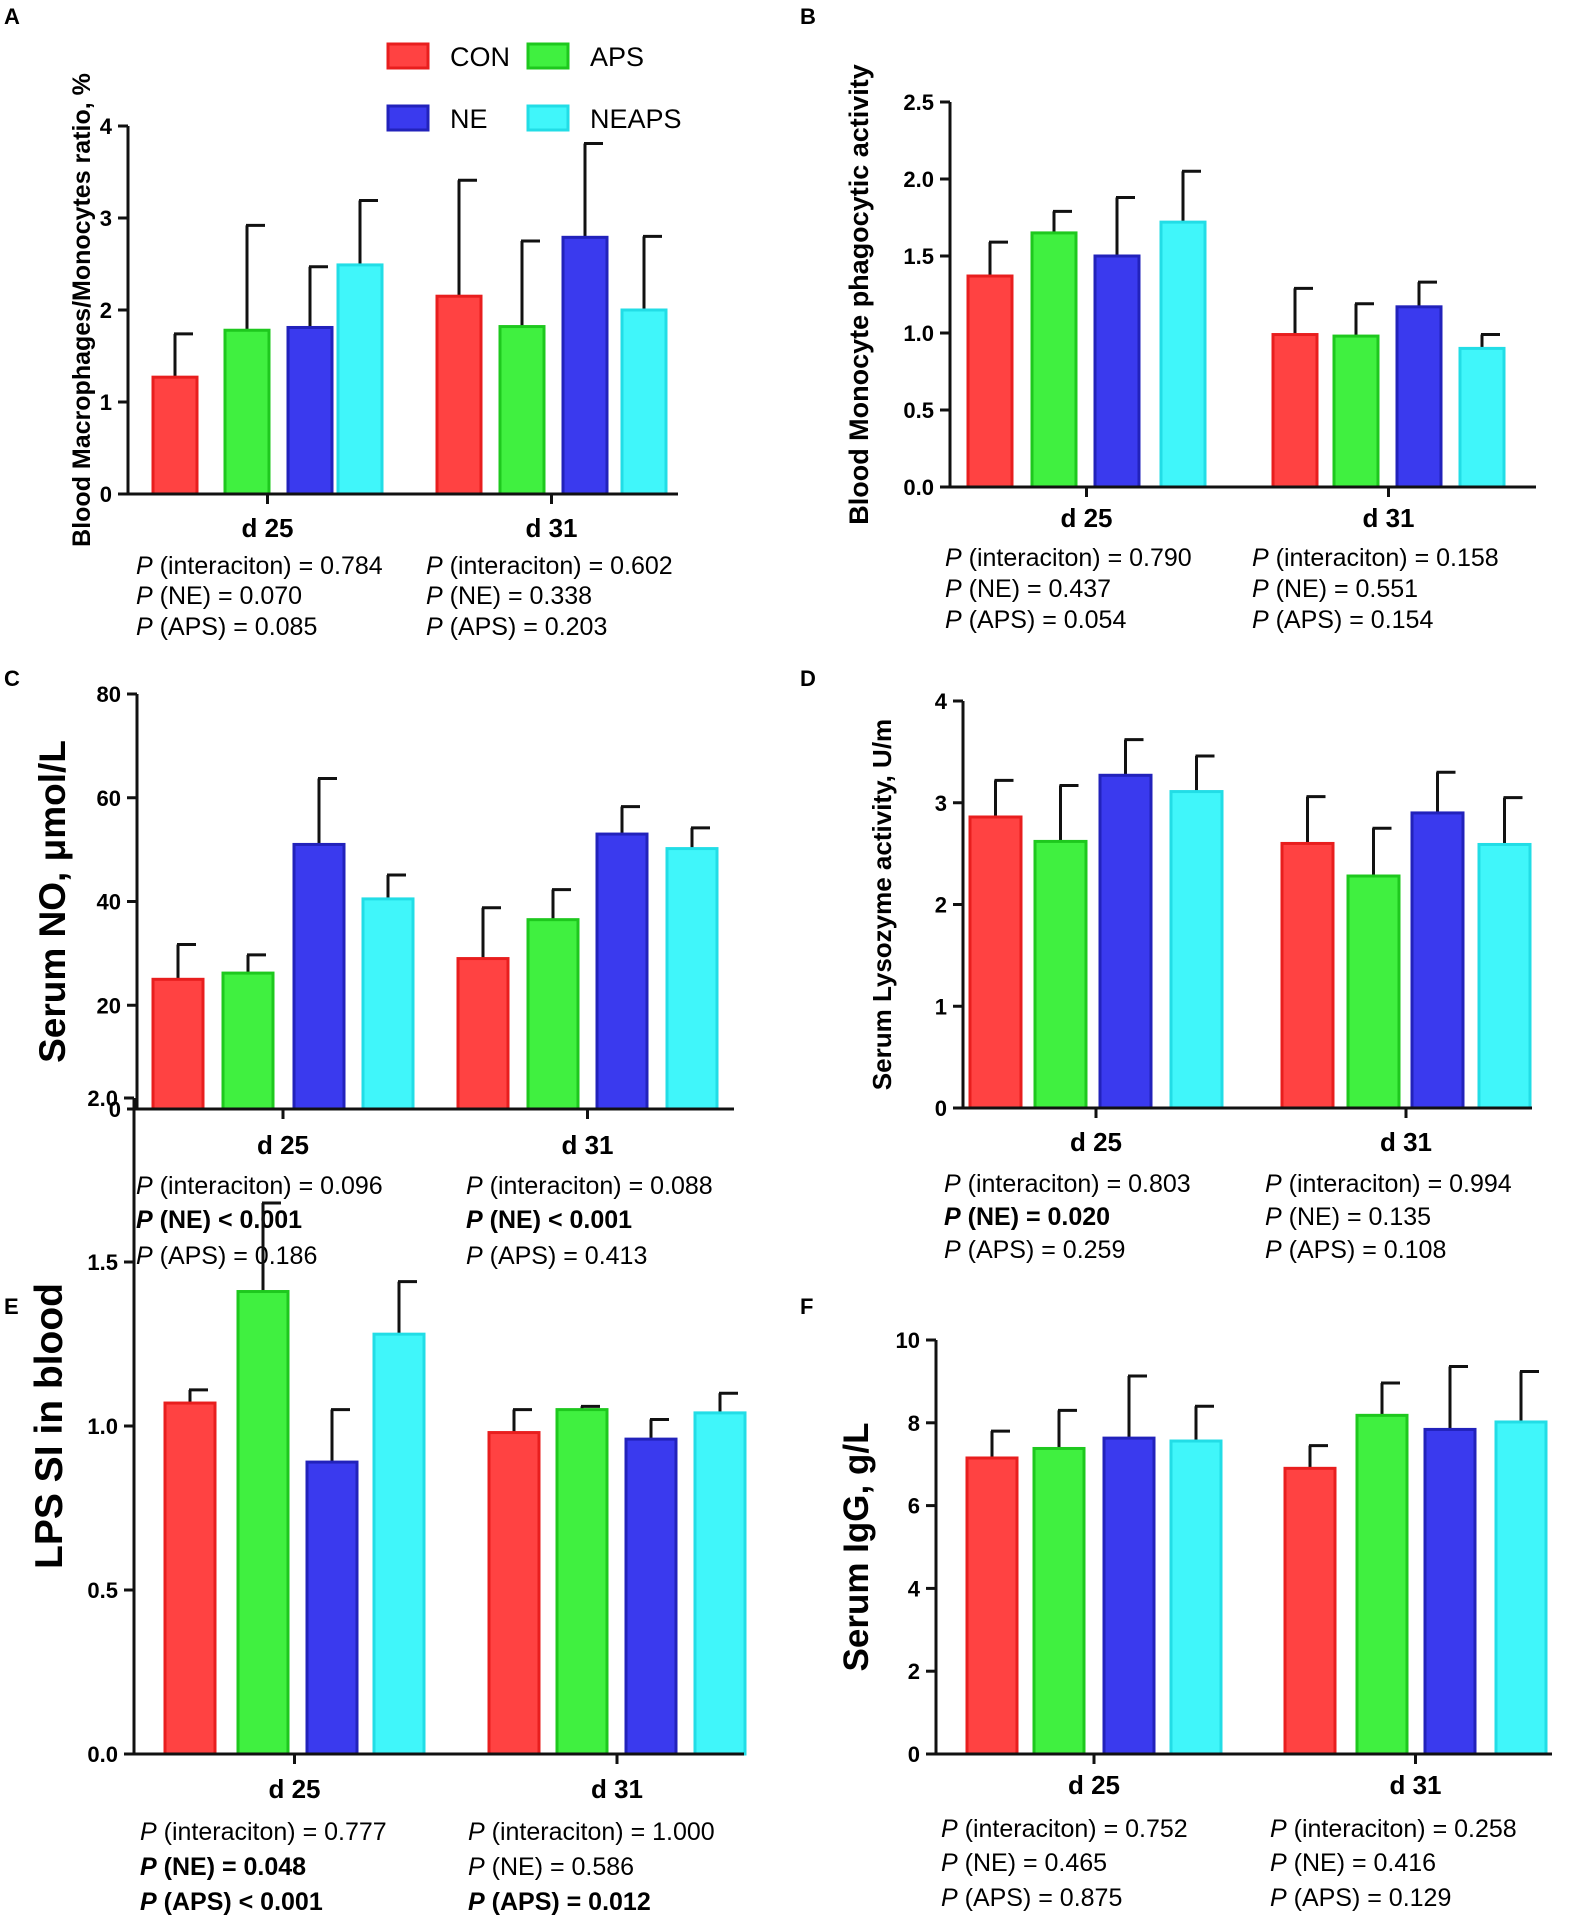  I want to click on legend-swatch, so click(548, 118).